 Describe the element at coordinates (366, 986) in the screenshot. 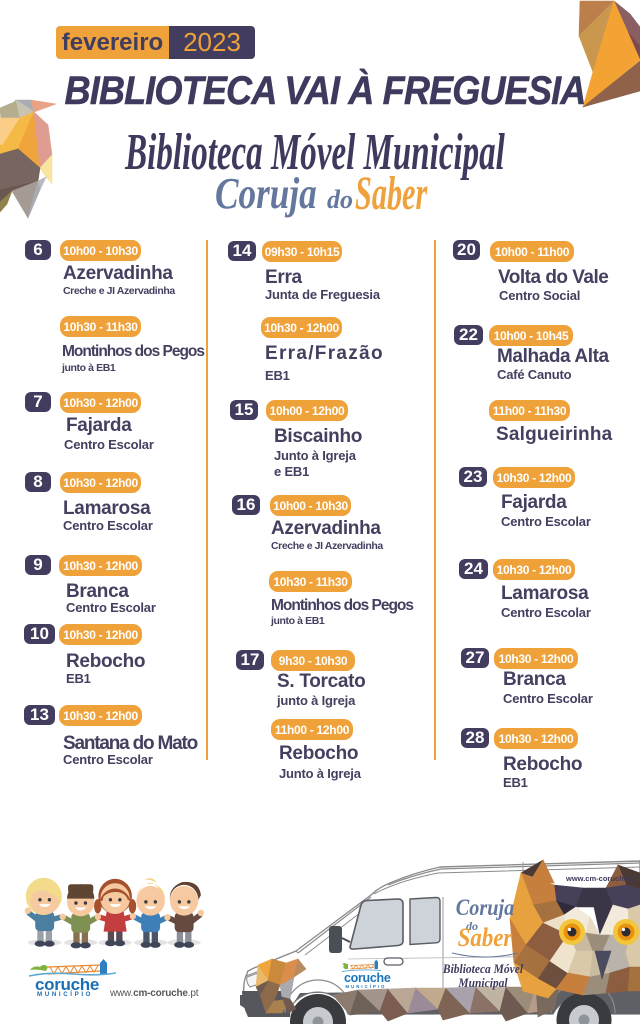

I see `svg-text: MUNICÍPIO` at that location.